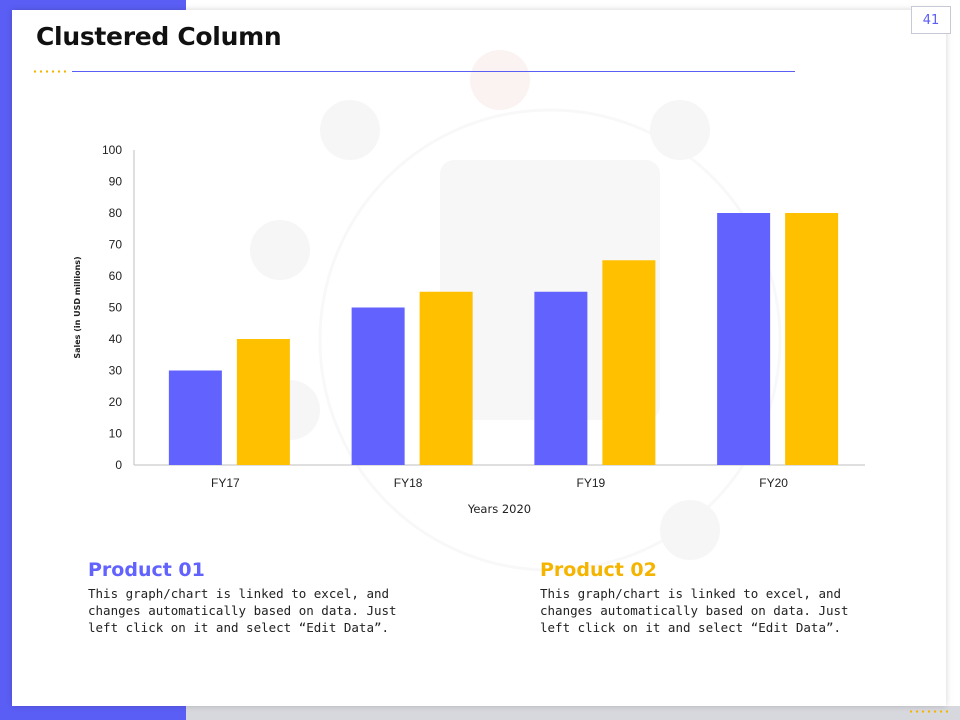 This screenshot has width=960, height=720. I want to click on slide-title: Clustered Column, so click(159, 36).